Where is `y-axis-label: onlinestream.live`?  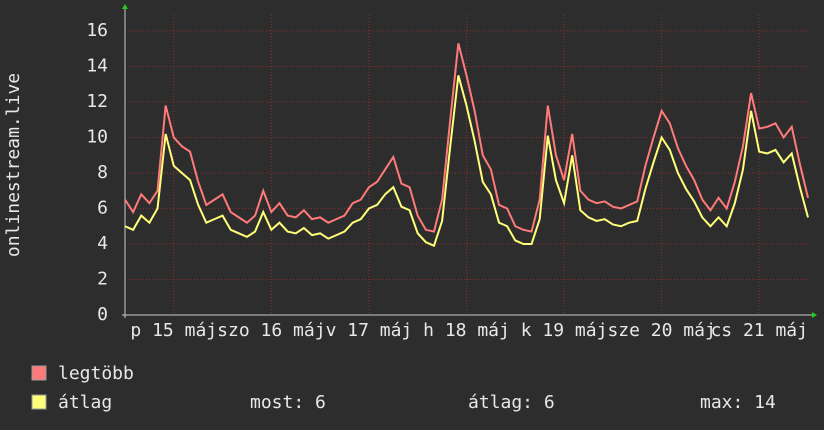
y-axis-label: onlinestream.live is located at coordinates (13, 165).